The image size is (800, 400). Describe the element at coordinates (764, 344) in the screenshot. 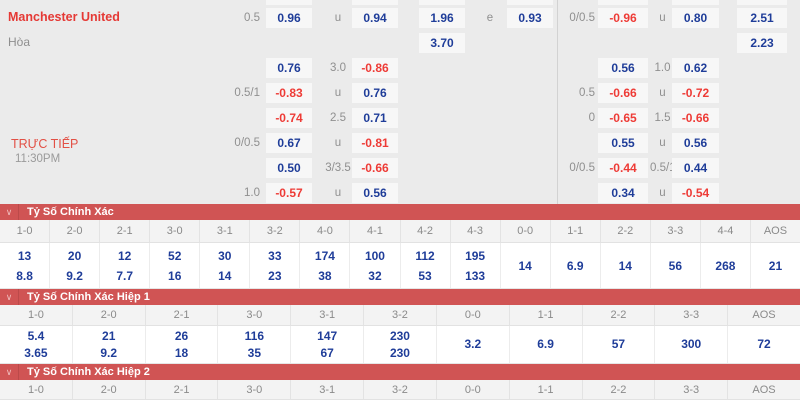

I see `score-odds-value: 72` at that location.